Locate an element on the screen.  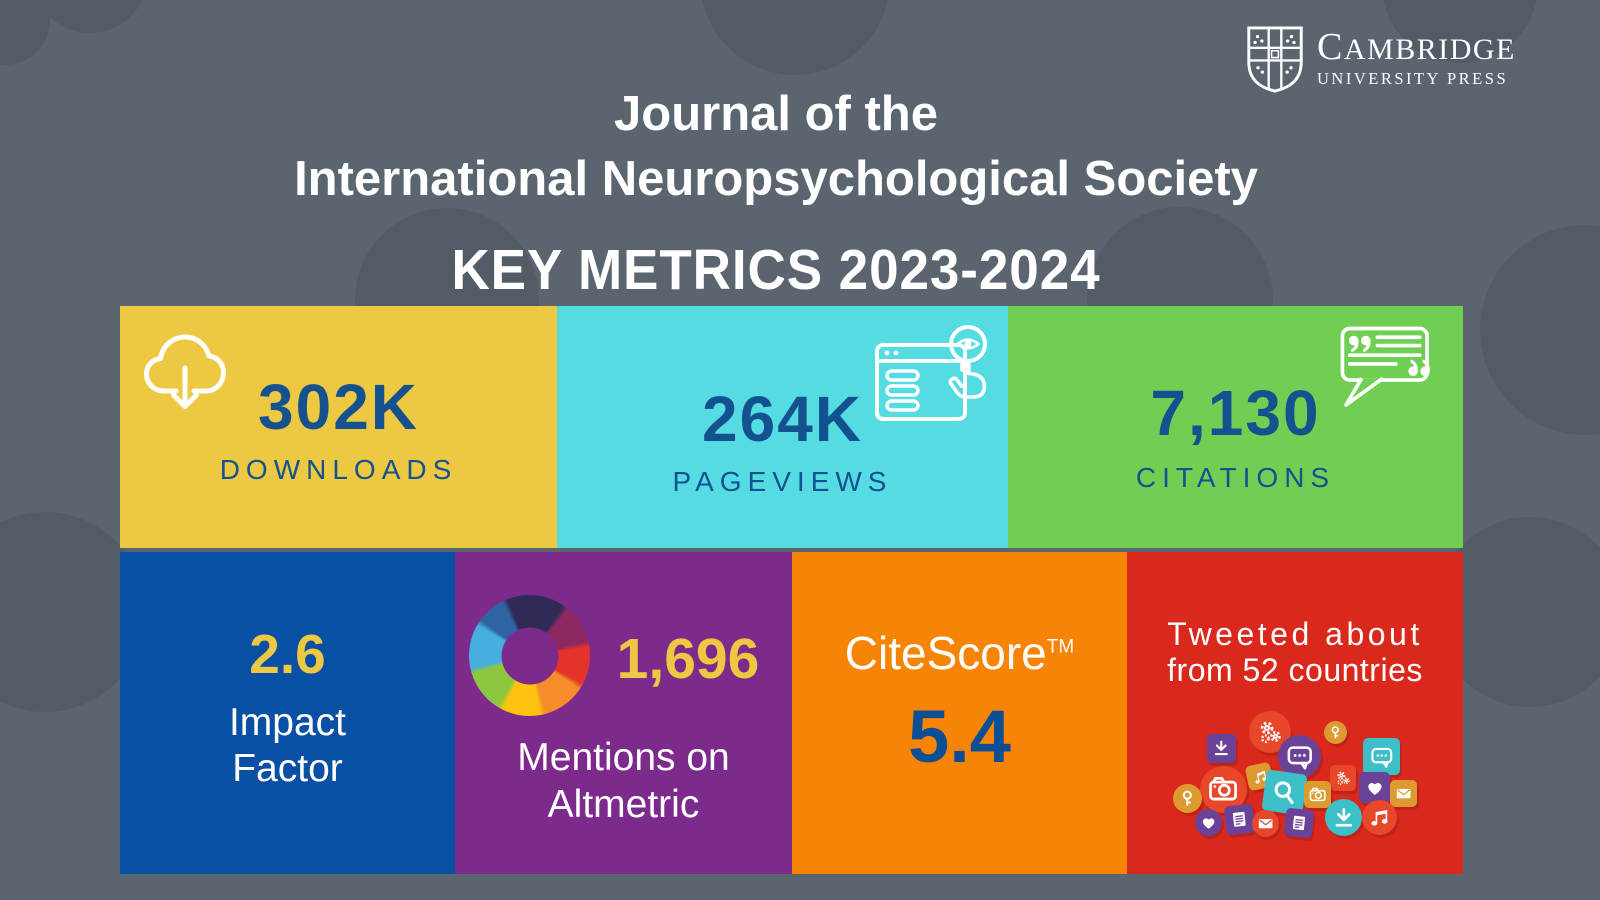
twitter-tile: Tweeted about from 52 countries is located at coordinates (1295, 713).